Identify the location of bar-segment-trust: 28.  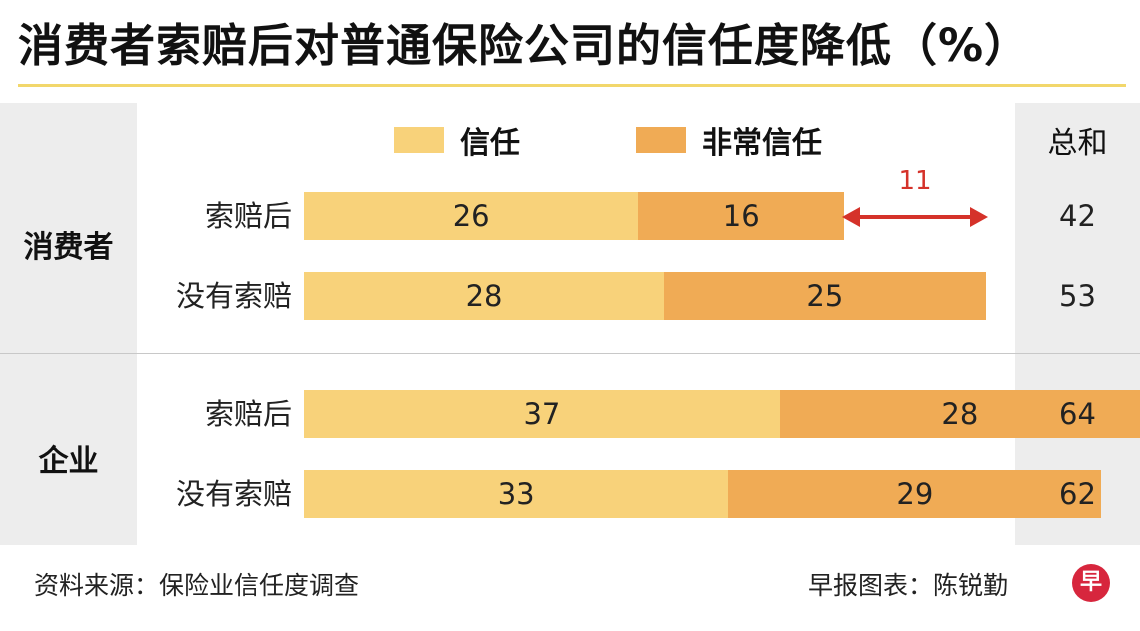
(484, 296).